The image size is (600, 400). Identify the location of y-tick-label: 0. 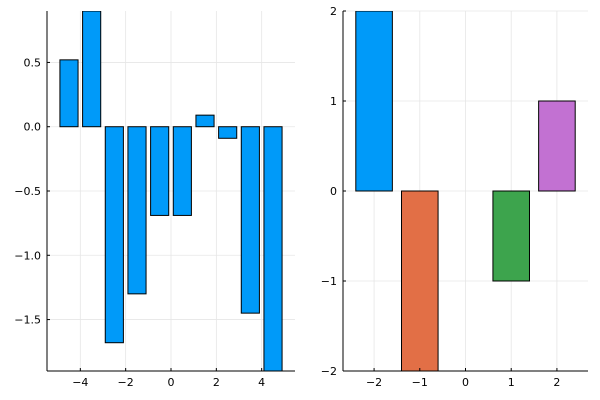
(333, 191).